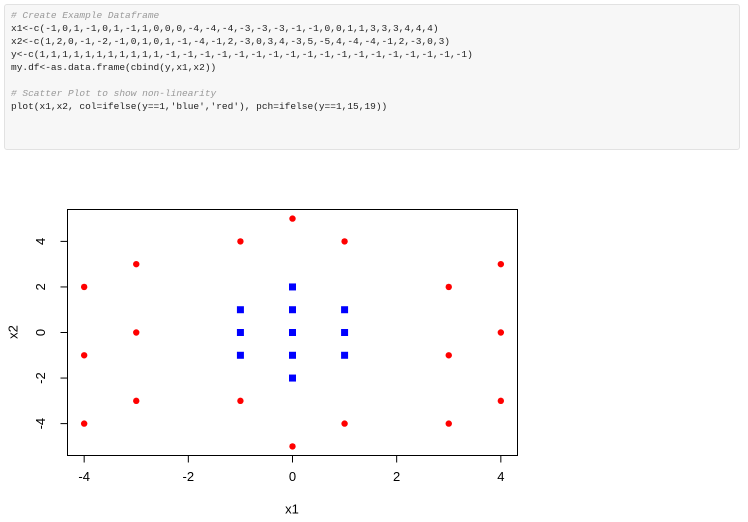  Describe the element at coordinates (40, 286) in the screenshot. I see `y-tick-label: 2` at that location.